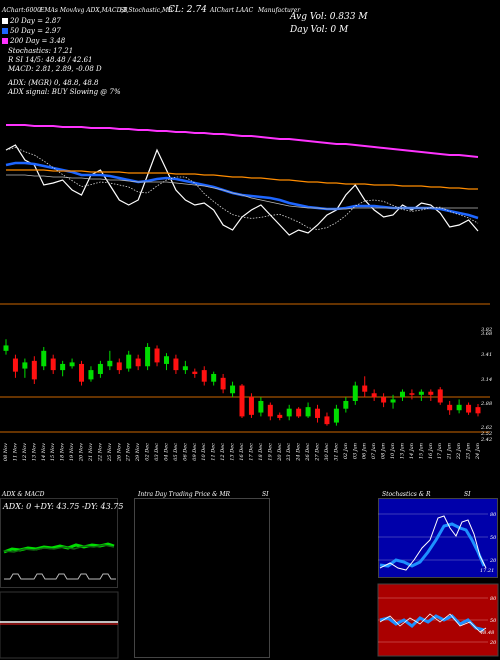 Image resolution: width=500 pixels, height=660 pixels. What do you see at coordinates (50, 60) in the screenshot?
I see `rsi-text: R SI 14/5: 48.48 / 42.61` at bounding box center [50, 60].